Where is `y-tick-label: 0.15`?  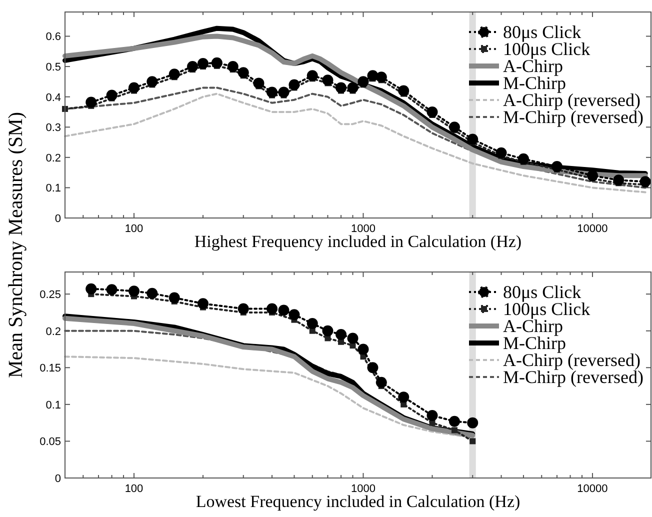 y-tick-label: 0.15 is located at coordinates (50, 368).